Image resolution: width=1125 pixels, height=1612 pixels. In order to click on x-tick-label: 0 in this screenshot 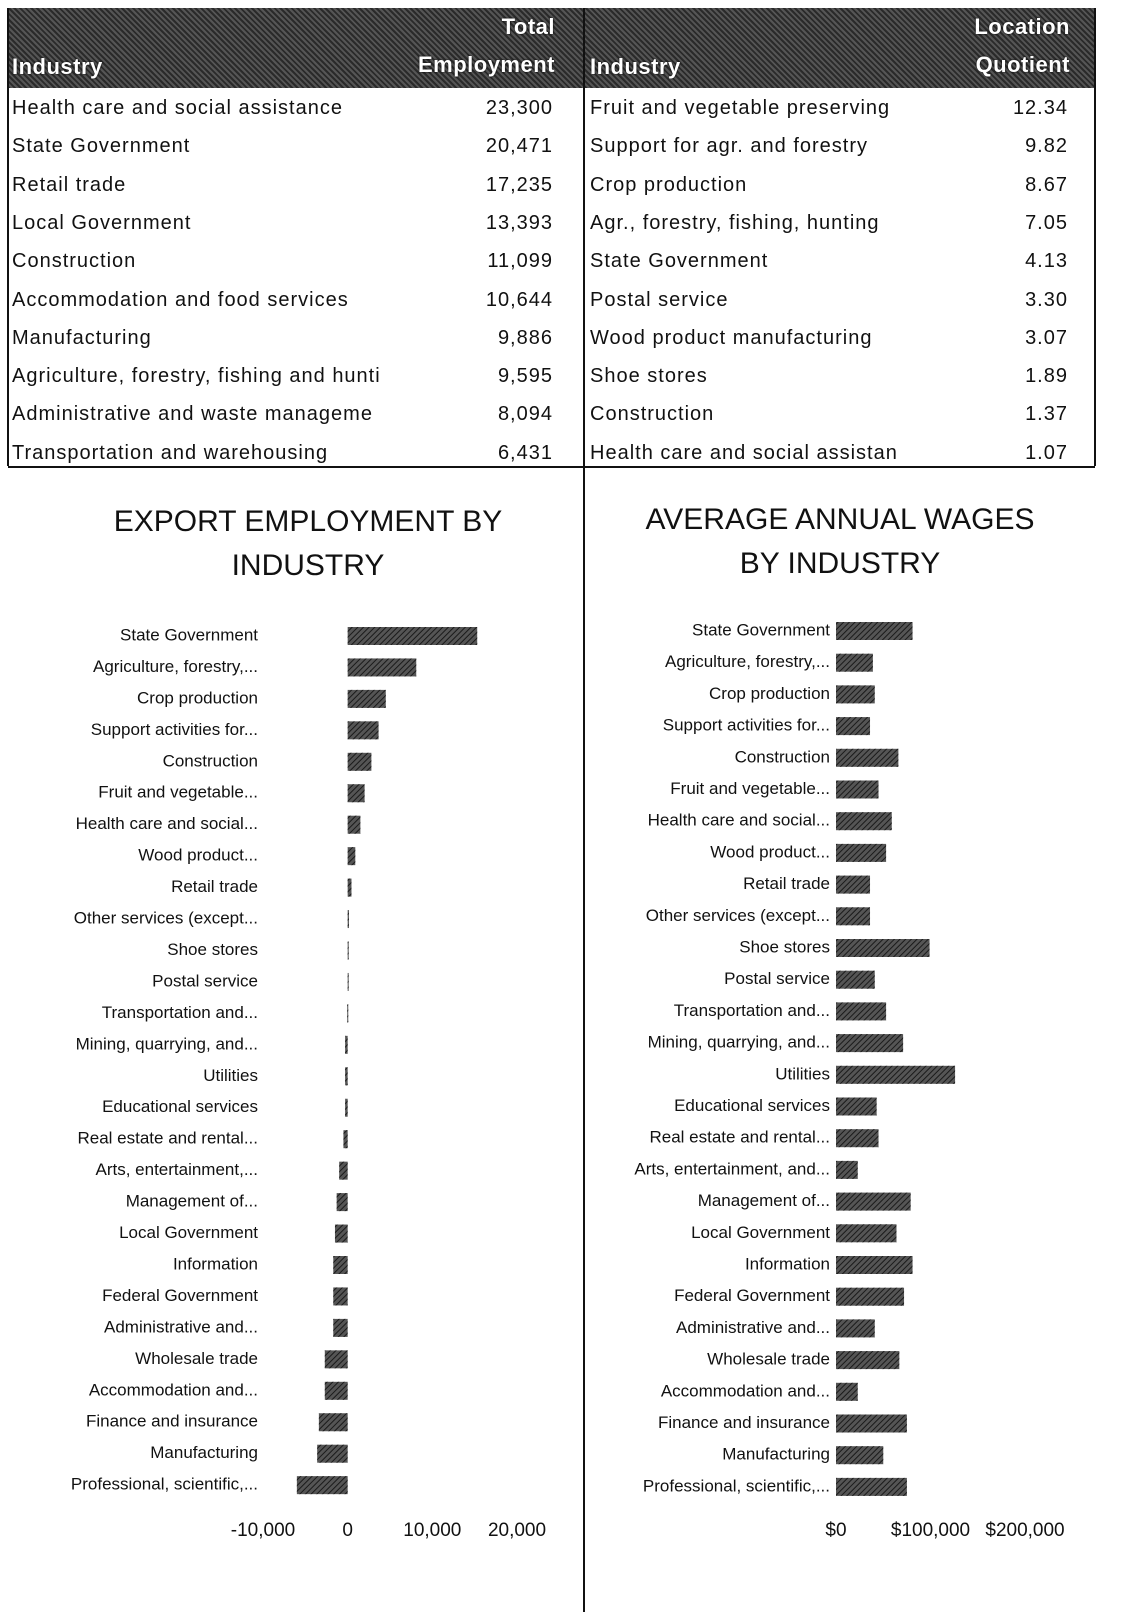, I will do `click(347, 1530)`.